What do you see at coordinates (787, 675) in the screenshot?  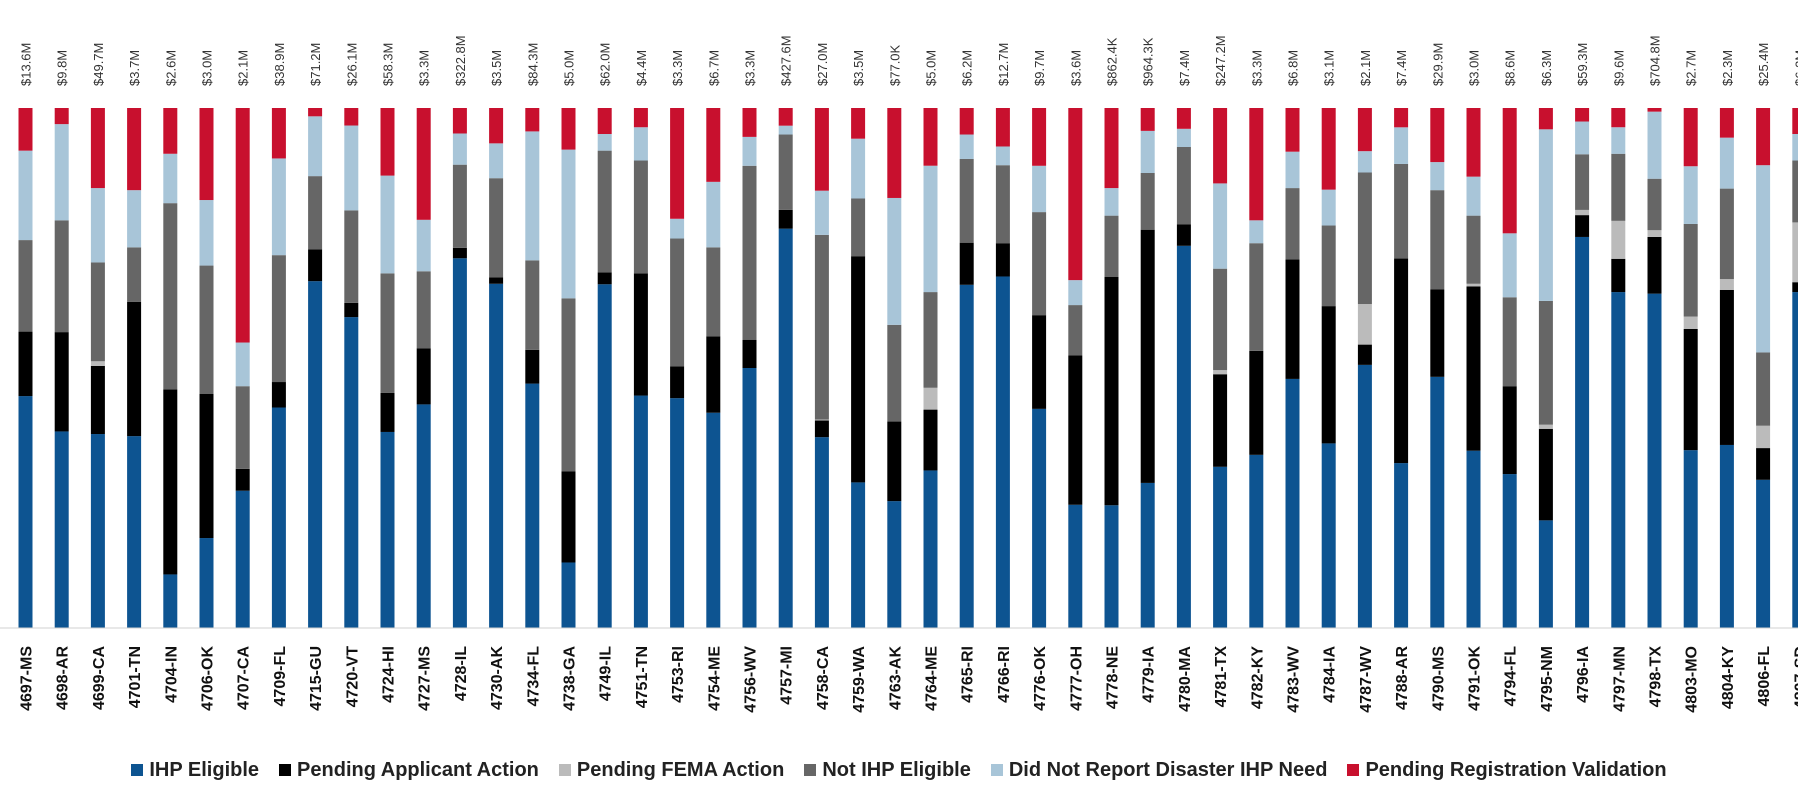 I see `category-tick-label: 4757-MI` at bounding box center [787, 675].